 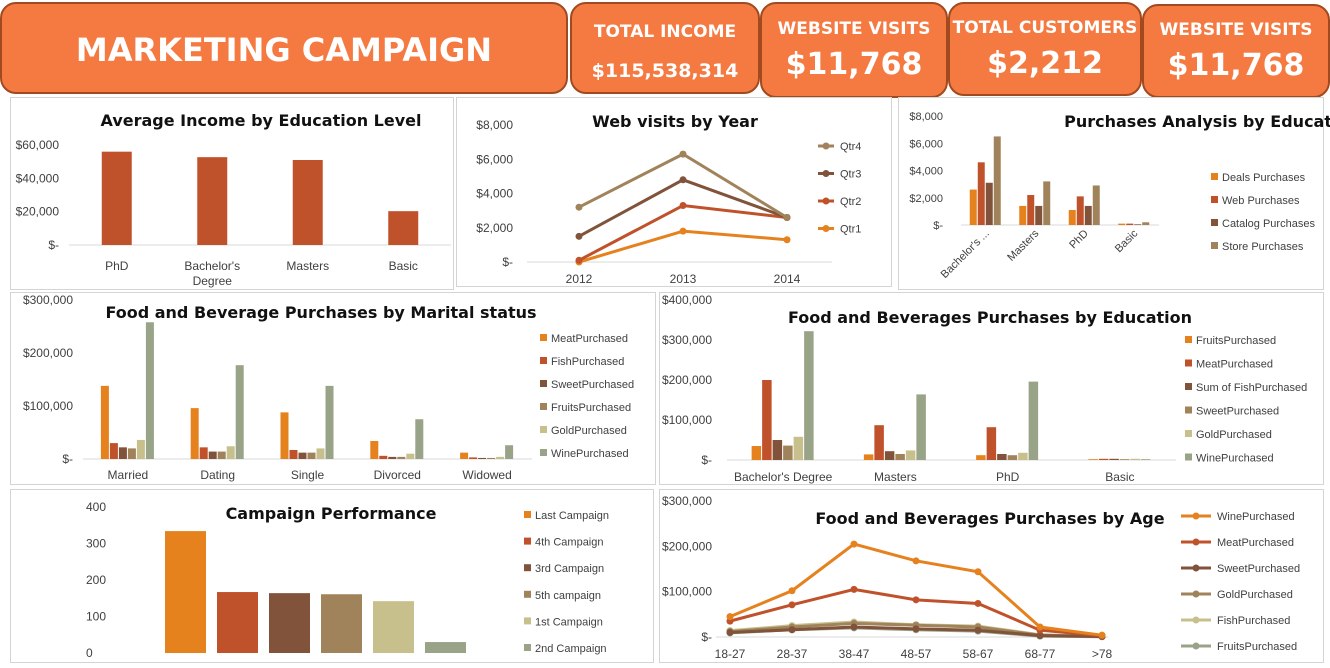 I want to click on y-tick-label: $40,000, so click(x=38, y=178).